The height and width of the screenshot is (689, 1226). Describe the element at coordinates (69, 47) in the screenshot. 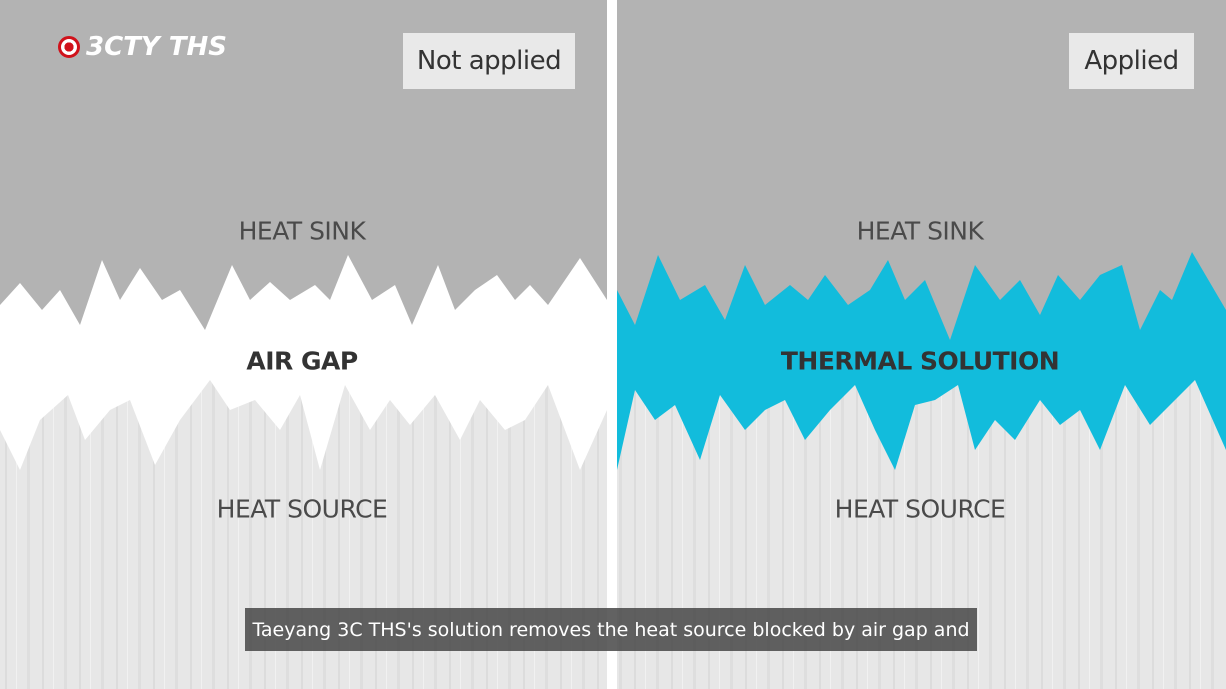

I see `logo-icon` at that location.